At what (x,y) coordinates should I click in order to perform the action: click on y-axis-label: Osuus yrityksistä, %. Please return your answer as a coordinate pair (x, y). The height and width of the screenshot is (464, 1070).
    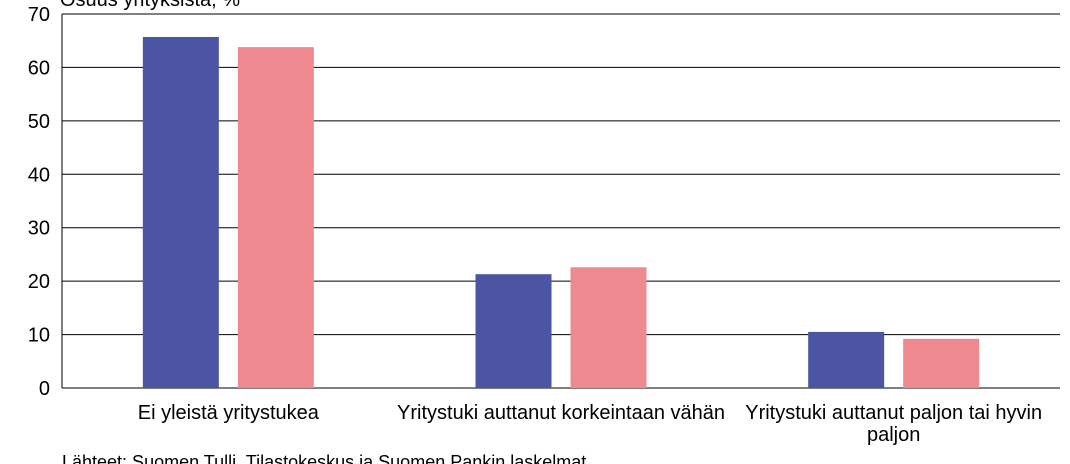
    Looking at the image, I should click on (150, 5).